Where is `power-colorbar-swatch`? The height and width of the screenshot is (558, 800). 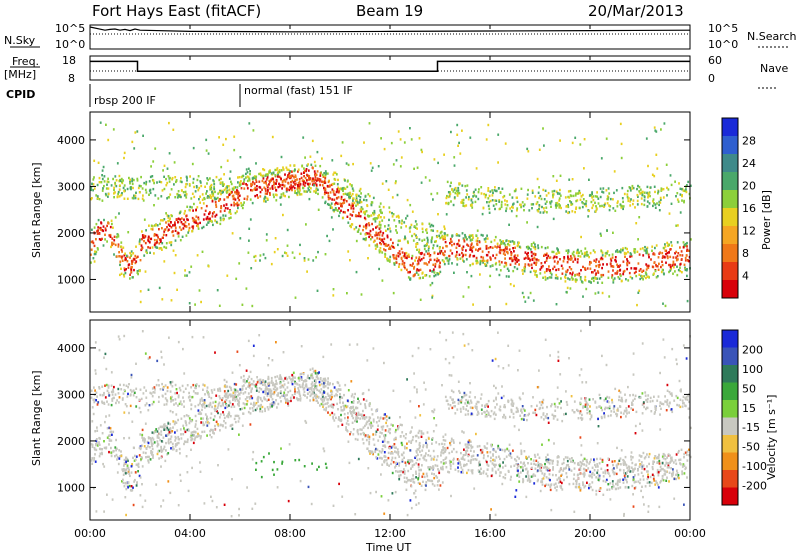 power-colorbar-swatch is located at coordinates (730, 271).